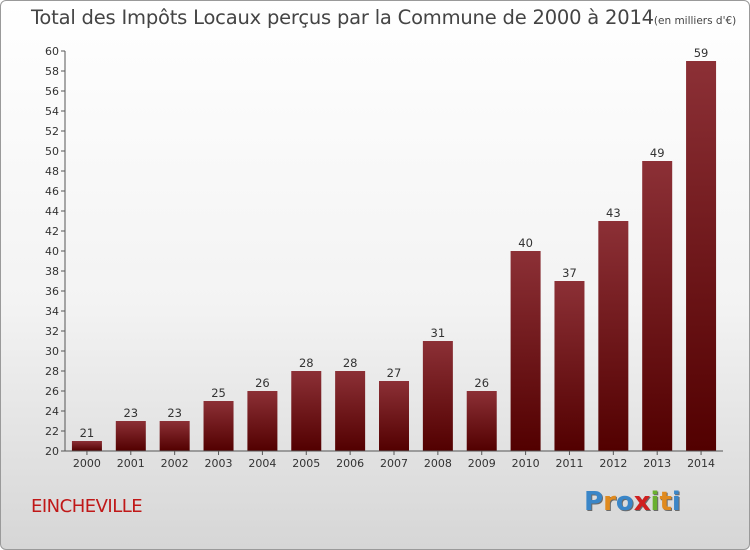 The image size is (750, 550). I want to click on y-tick-label: 52, so click(52, 131).